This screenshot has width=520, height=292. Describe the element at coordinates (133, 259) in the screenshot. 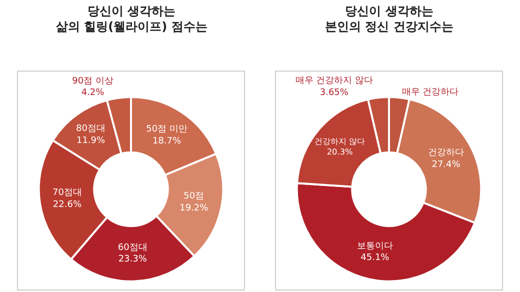

I see `data-label: 23.3%` at that location.